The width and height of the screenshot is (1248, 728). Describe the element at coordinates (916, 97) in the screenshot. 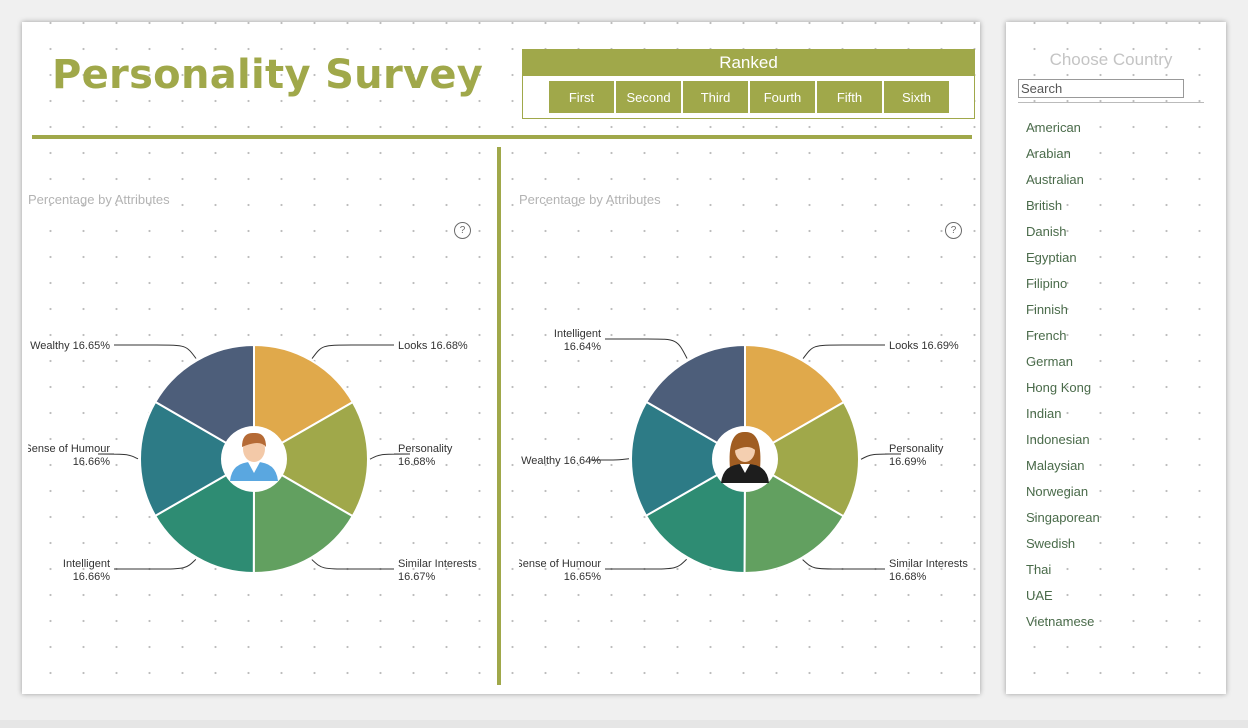

I see `rank-button-sixth: Sixth` at that location.